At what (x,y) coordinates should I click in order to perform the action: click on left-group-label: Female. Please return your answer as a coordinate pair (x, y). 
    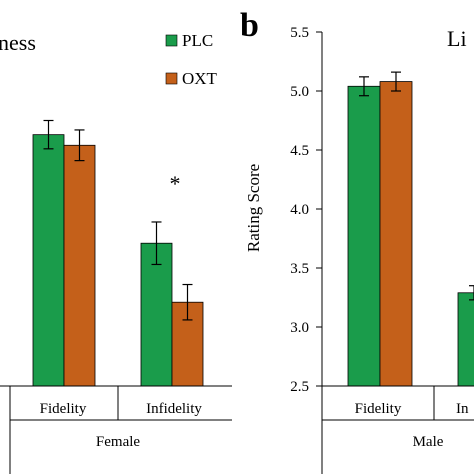
    Looking at the image, I should click on (118, 442).